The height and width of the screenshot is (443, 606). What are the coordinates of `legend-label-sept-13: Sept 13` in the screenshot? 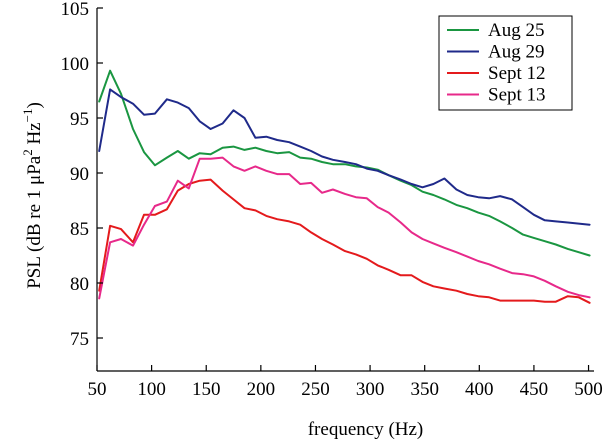 It's located at (517, 95).